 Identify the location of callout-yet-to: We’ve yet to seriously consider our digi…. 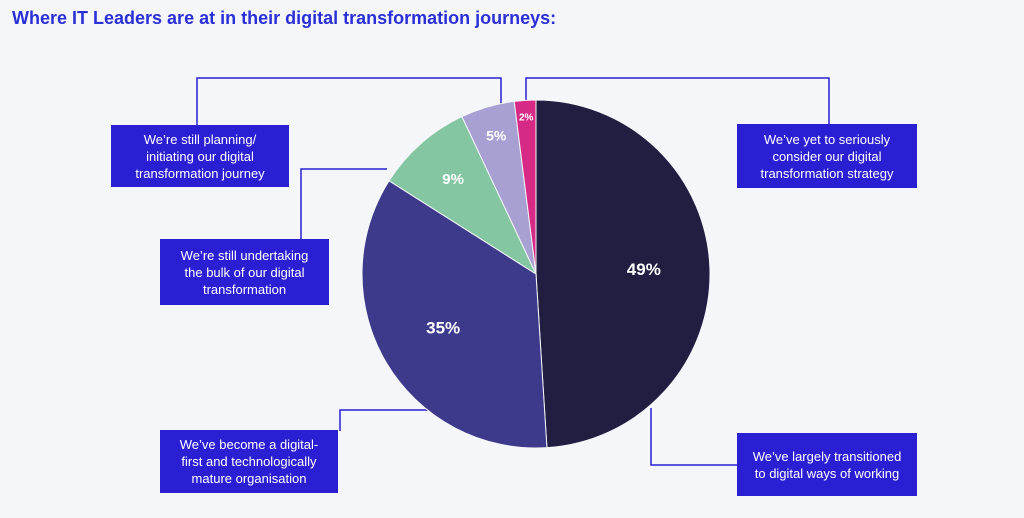
(827, 156).